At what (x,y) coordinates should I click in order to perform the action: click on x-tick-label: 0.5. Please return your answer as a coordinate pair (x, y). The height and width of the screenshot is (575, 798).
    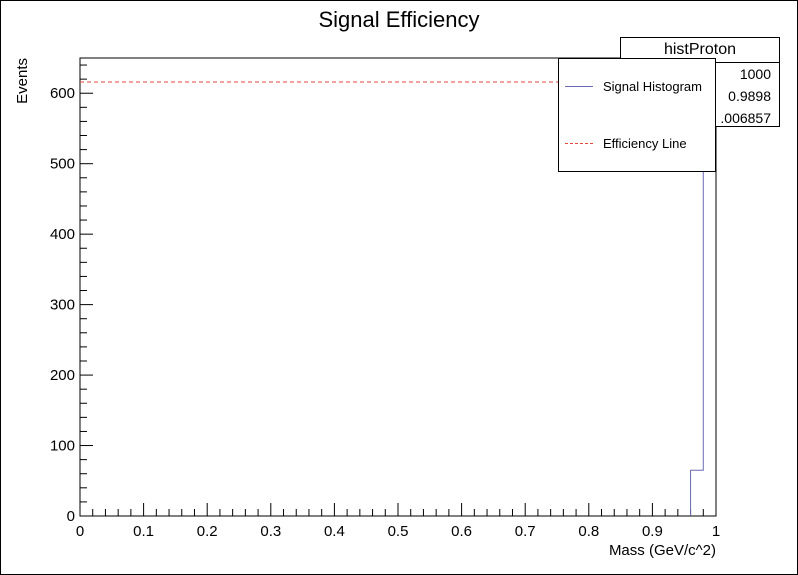
    Looking at the image, I should click on (398, 531).